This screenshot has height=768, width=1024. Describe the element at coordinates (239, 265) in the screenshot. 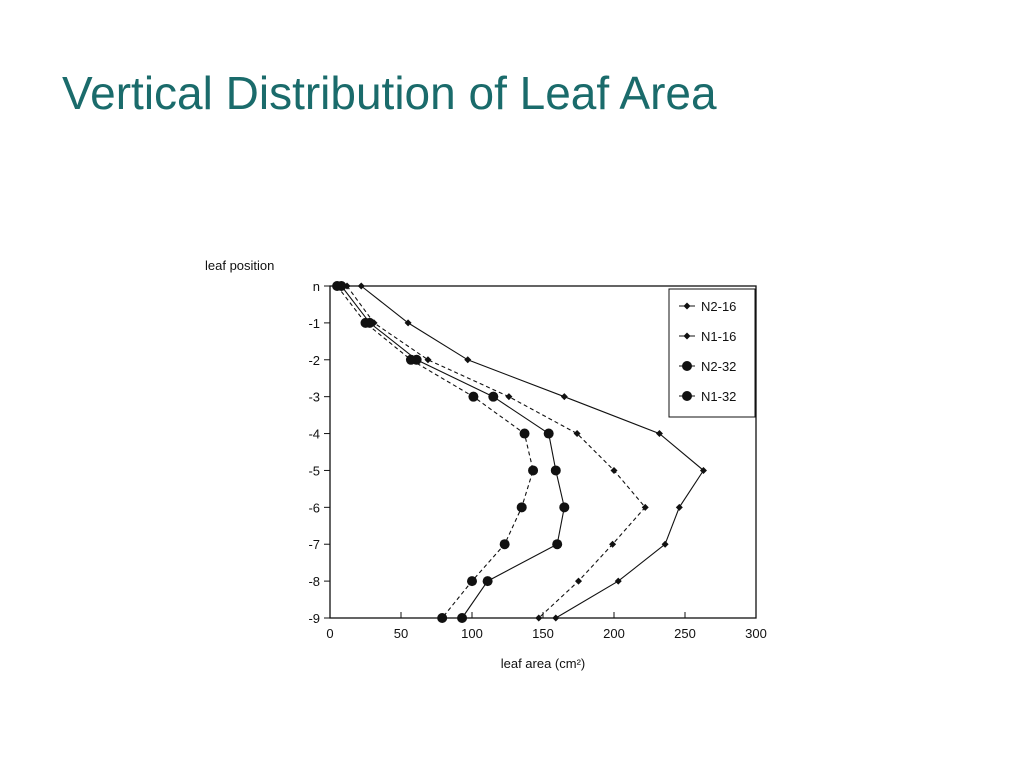

I see `y-axis-label: leaf position` at that location.